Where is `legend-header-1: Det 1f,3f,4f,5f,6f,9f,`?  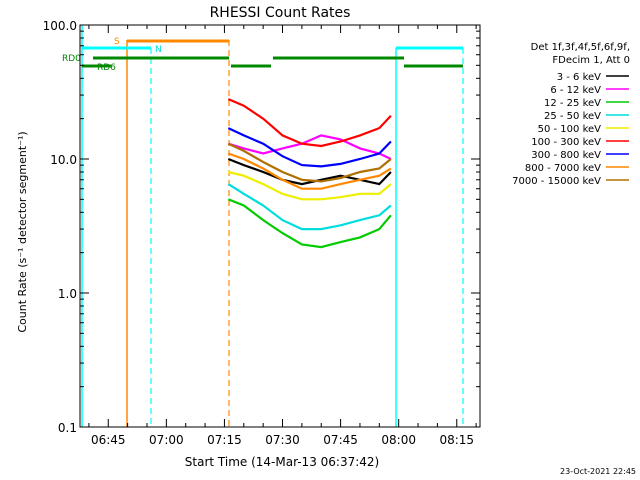
legend-header-1: Det 1f,3f,4f,5f,6f,9f, is located at coordinates (580, 47).